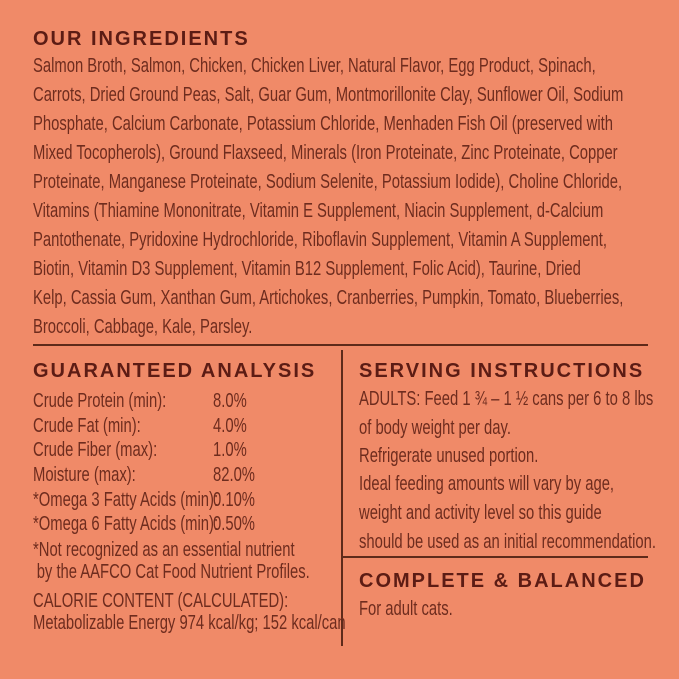  Describe the element at coordinates (126, 524) in the screenshot. I see `analysis-name: *Omega 6 Fatty Acids (min):` at that location.